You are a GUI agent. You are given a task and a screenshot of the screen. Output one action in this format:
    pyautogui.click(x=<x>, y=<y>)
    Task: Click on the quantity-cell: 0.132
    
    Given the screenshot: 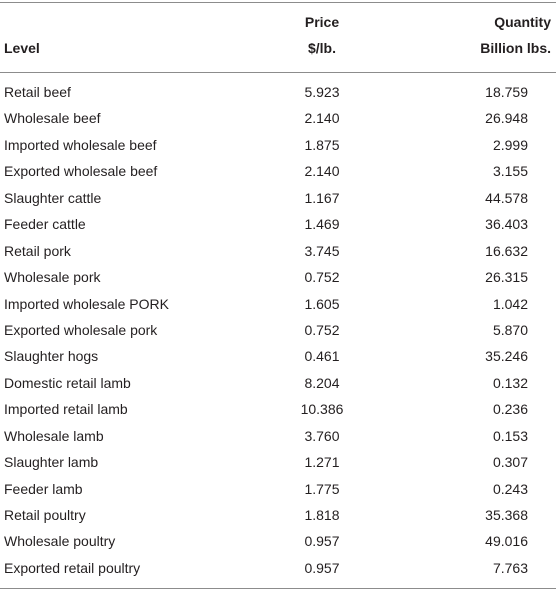 What is the action you would take?
    pyautogui.click(x=510, y=382)
    